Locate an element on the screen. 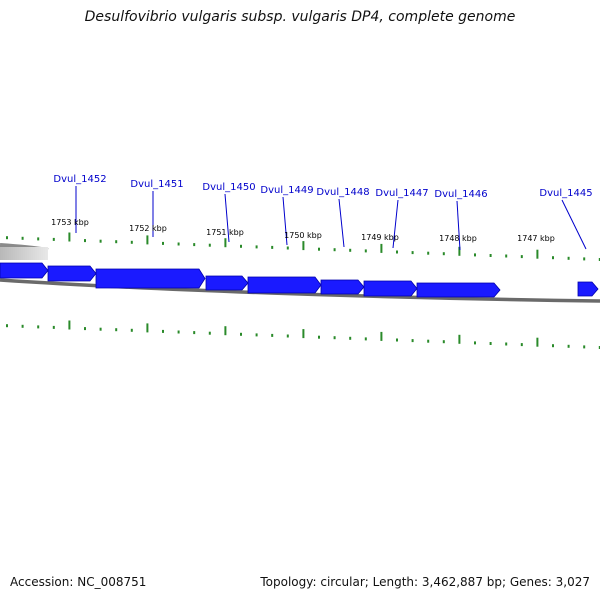  gene-label: Dvul_1446 is located at coordinates (460, 194).